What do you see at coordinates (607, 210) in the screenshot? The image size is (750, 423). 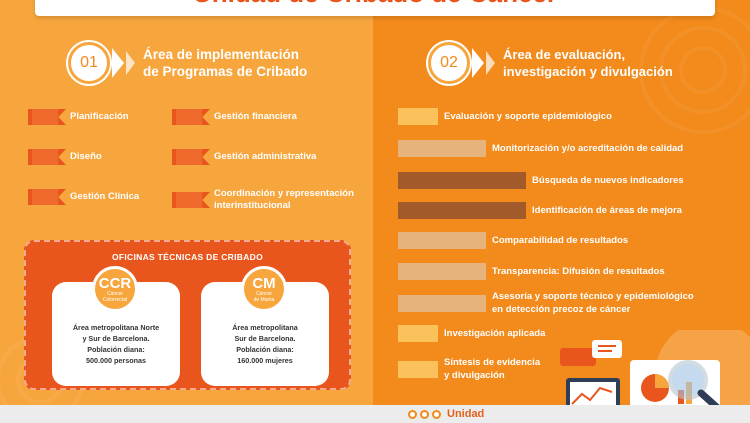 I see `item-label: Identificación de áreas de mejora` at bounding box center [607, 210].